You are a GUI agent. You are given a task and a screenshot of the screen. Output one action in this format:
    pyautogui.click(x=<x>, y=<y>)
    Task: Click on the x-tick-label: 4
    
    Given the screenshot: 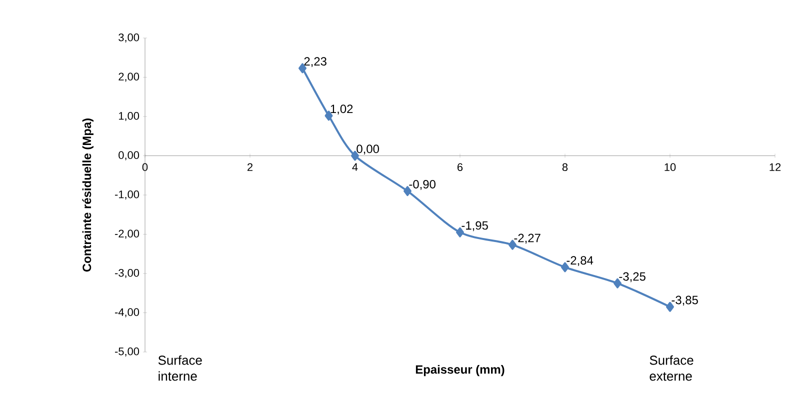 What is the action you would take?
    pyautogui.click(x=355, y=167)
    